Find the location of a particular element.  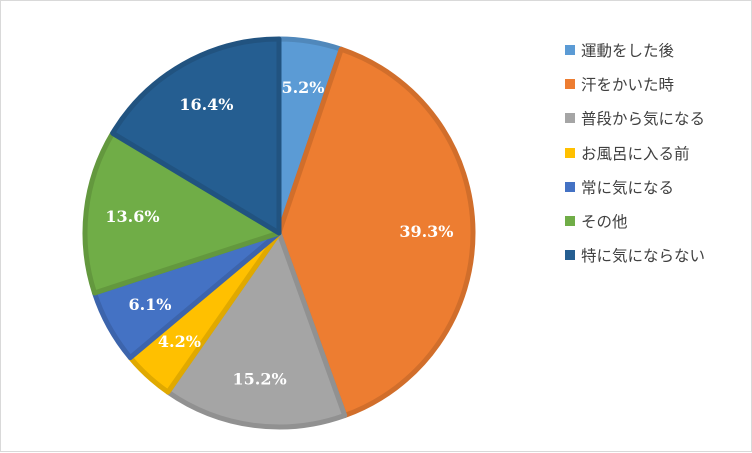

data-label: 16.4% is located at coordinates (206, 104).